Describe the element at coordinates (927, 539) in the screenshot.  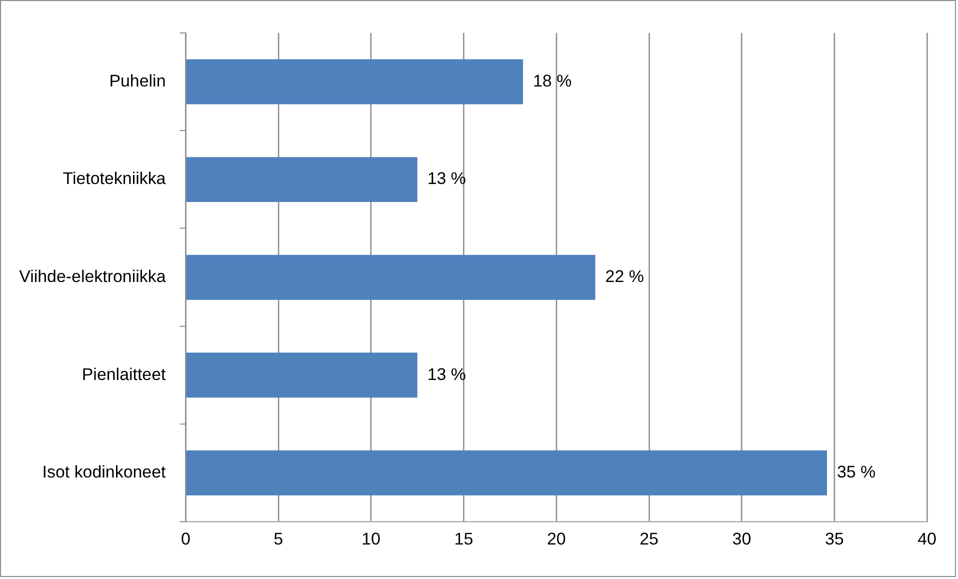
I see `x-tick-label: 40` at that location.